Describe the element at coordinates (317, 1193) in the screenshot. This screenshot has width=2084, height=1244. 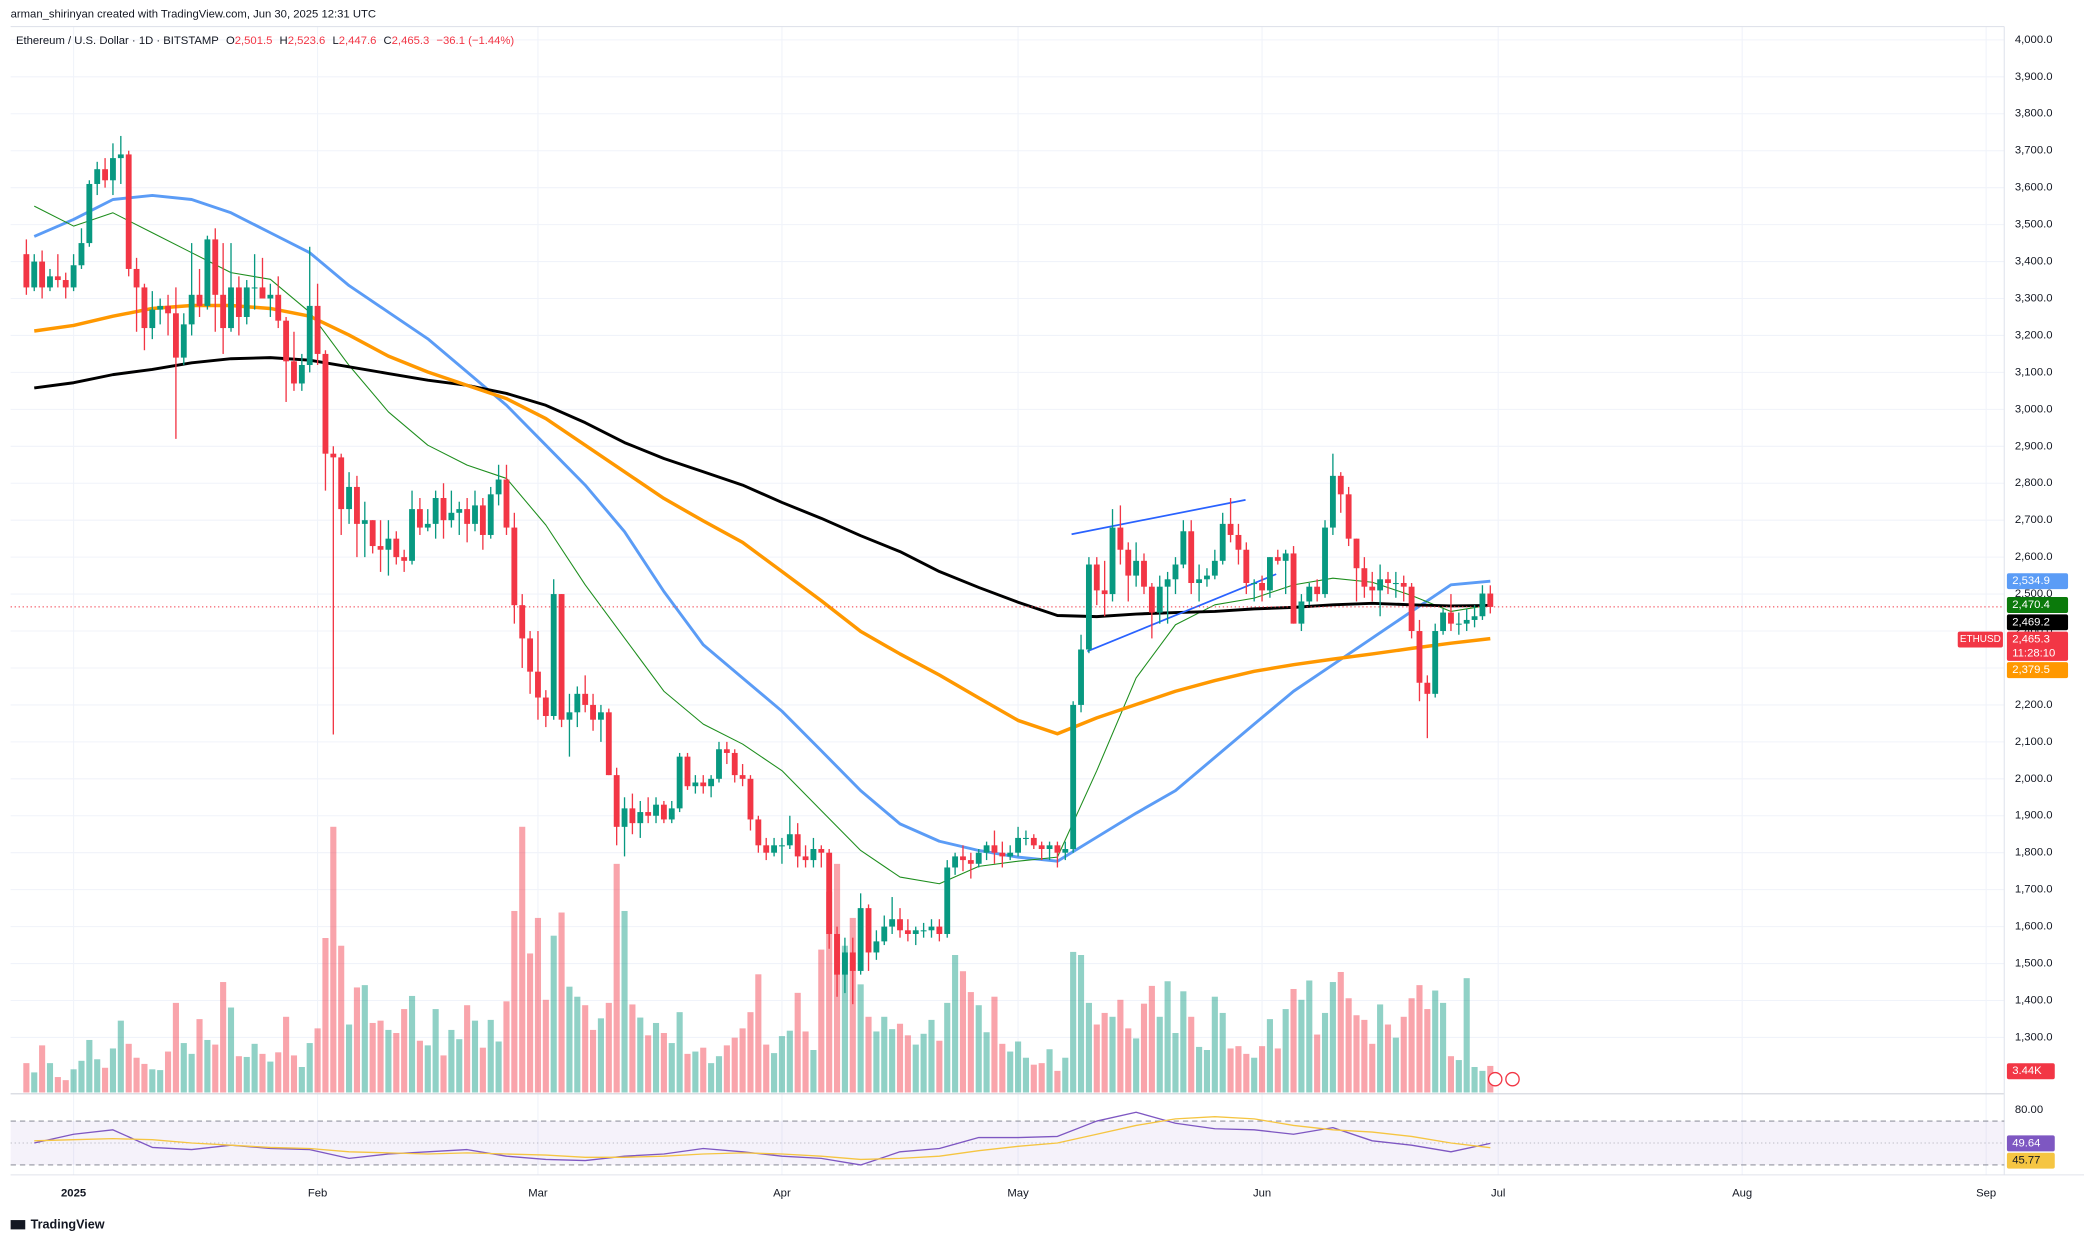
I see `x-tick-label: Feb` at that location.